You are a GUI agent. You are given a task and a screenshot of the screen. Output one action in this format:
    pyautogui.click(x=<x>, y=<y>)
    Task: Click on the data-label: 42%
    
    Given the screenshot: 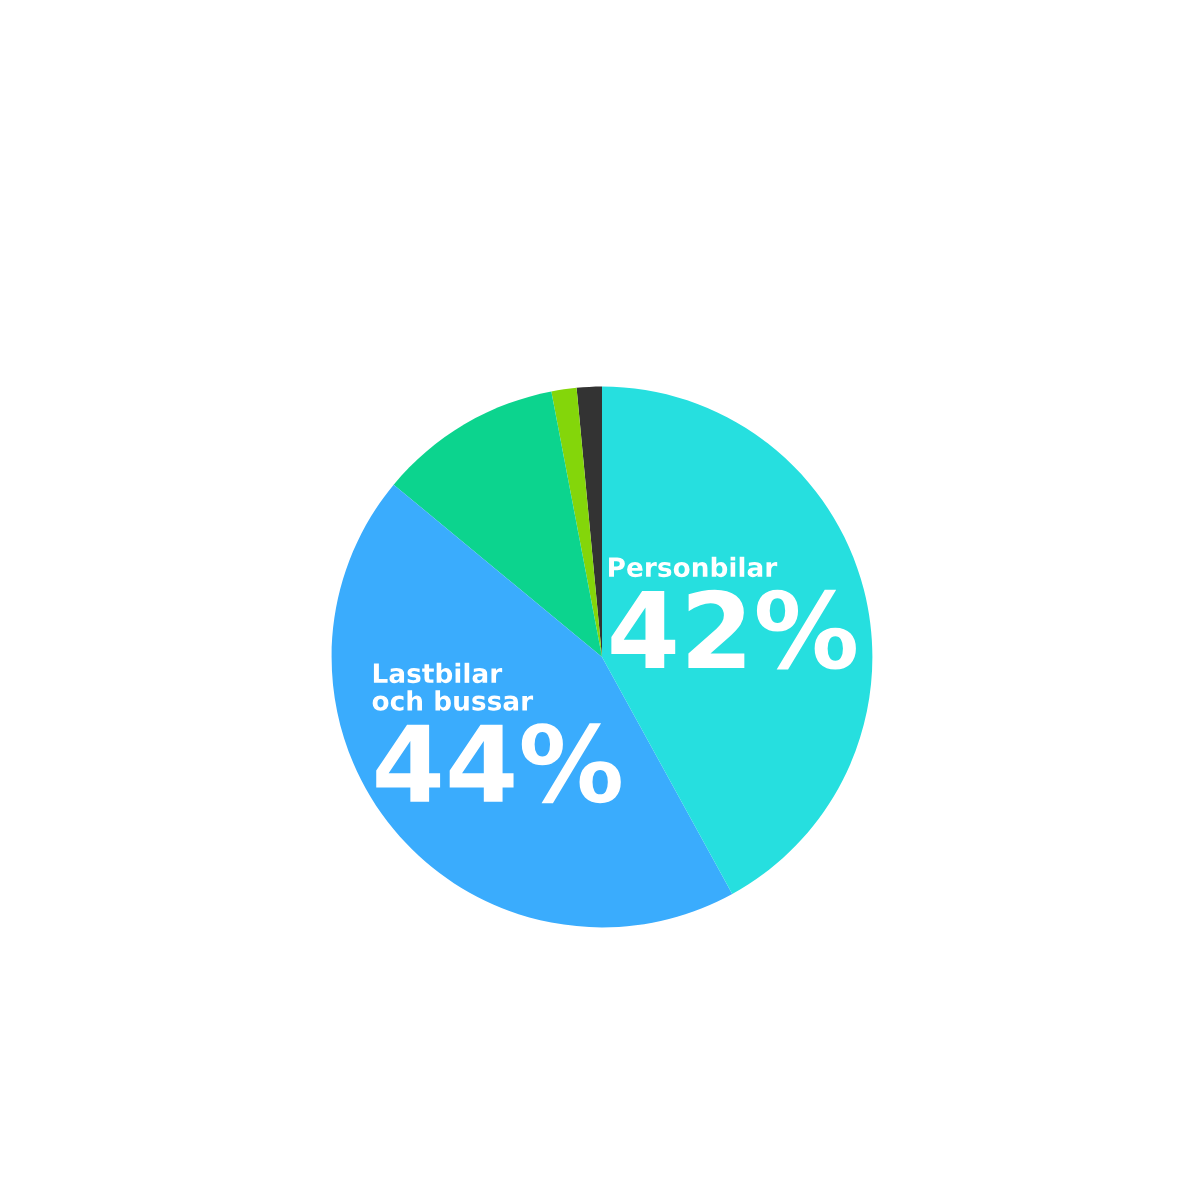 What is the action you would take?
    pyautogui.click(x=733, y=629)
    